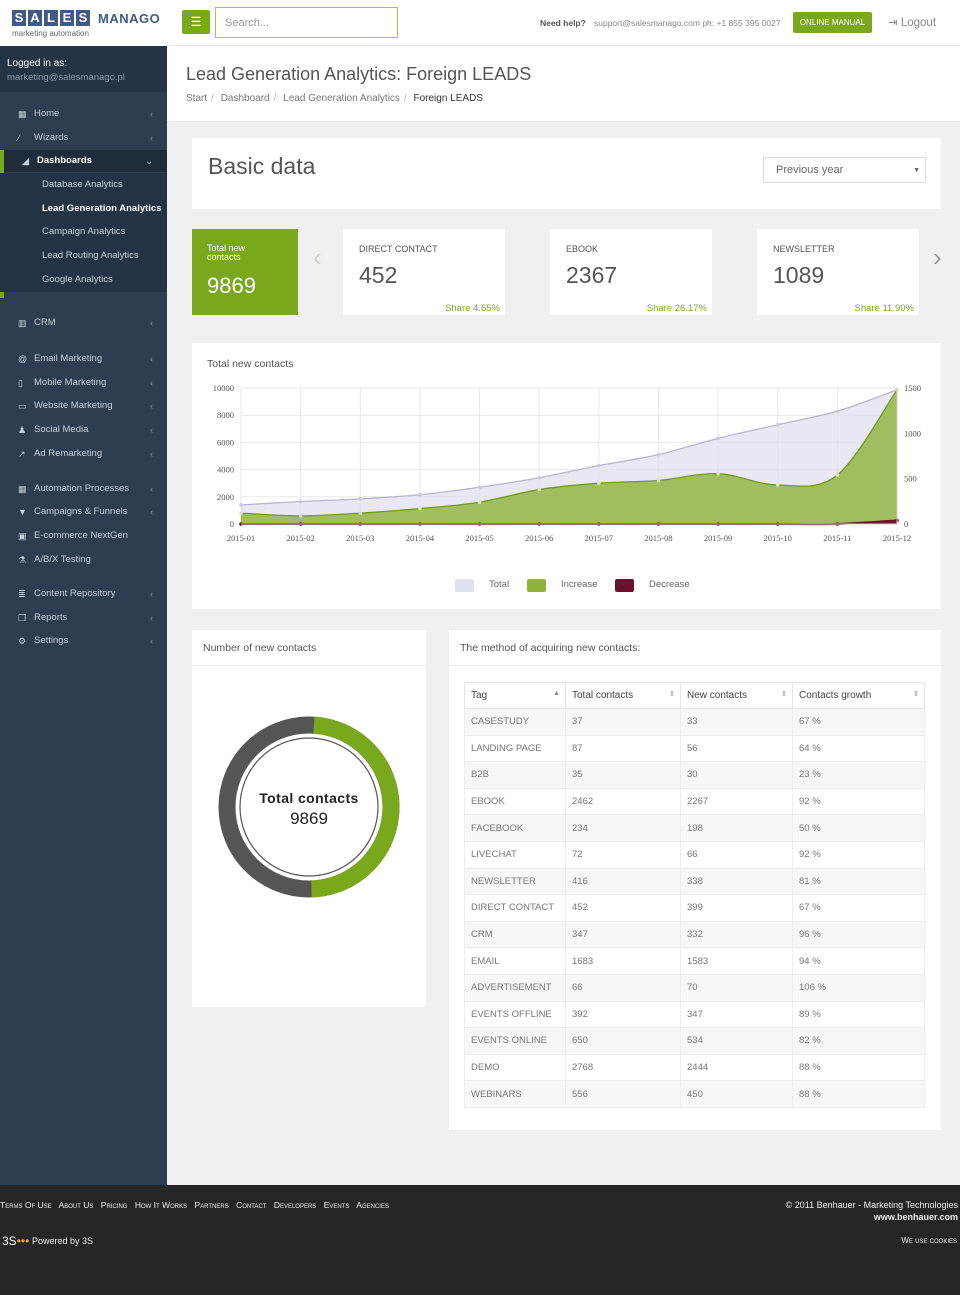 The image size is (960, 1295). I want to click on column-header-tag: Tag ▲, so click(515, 695).